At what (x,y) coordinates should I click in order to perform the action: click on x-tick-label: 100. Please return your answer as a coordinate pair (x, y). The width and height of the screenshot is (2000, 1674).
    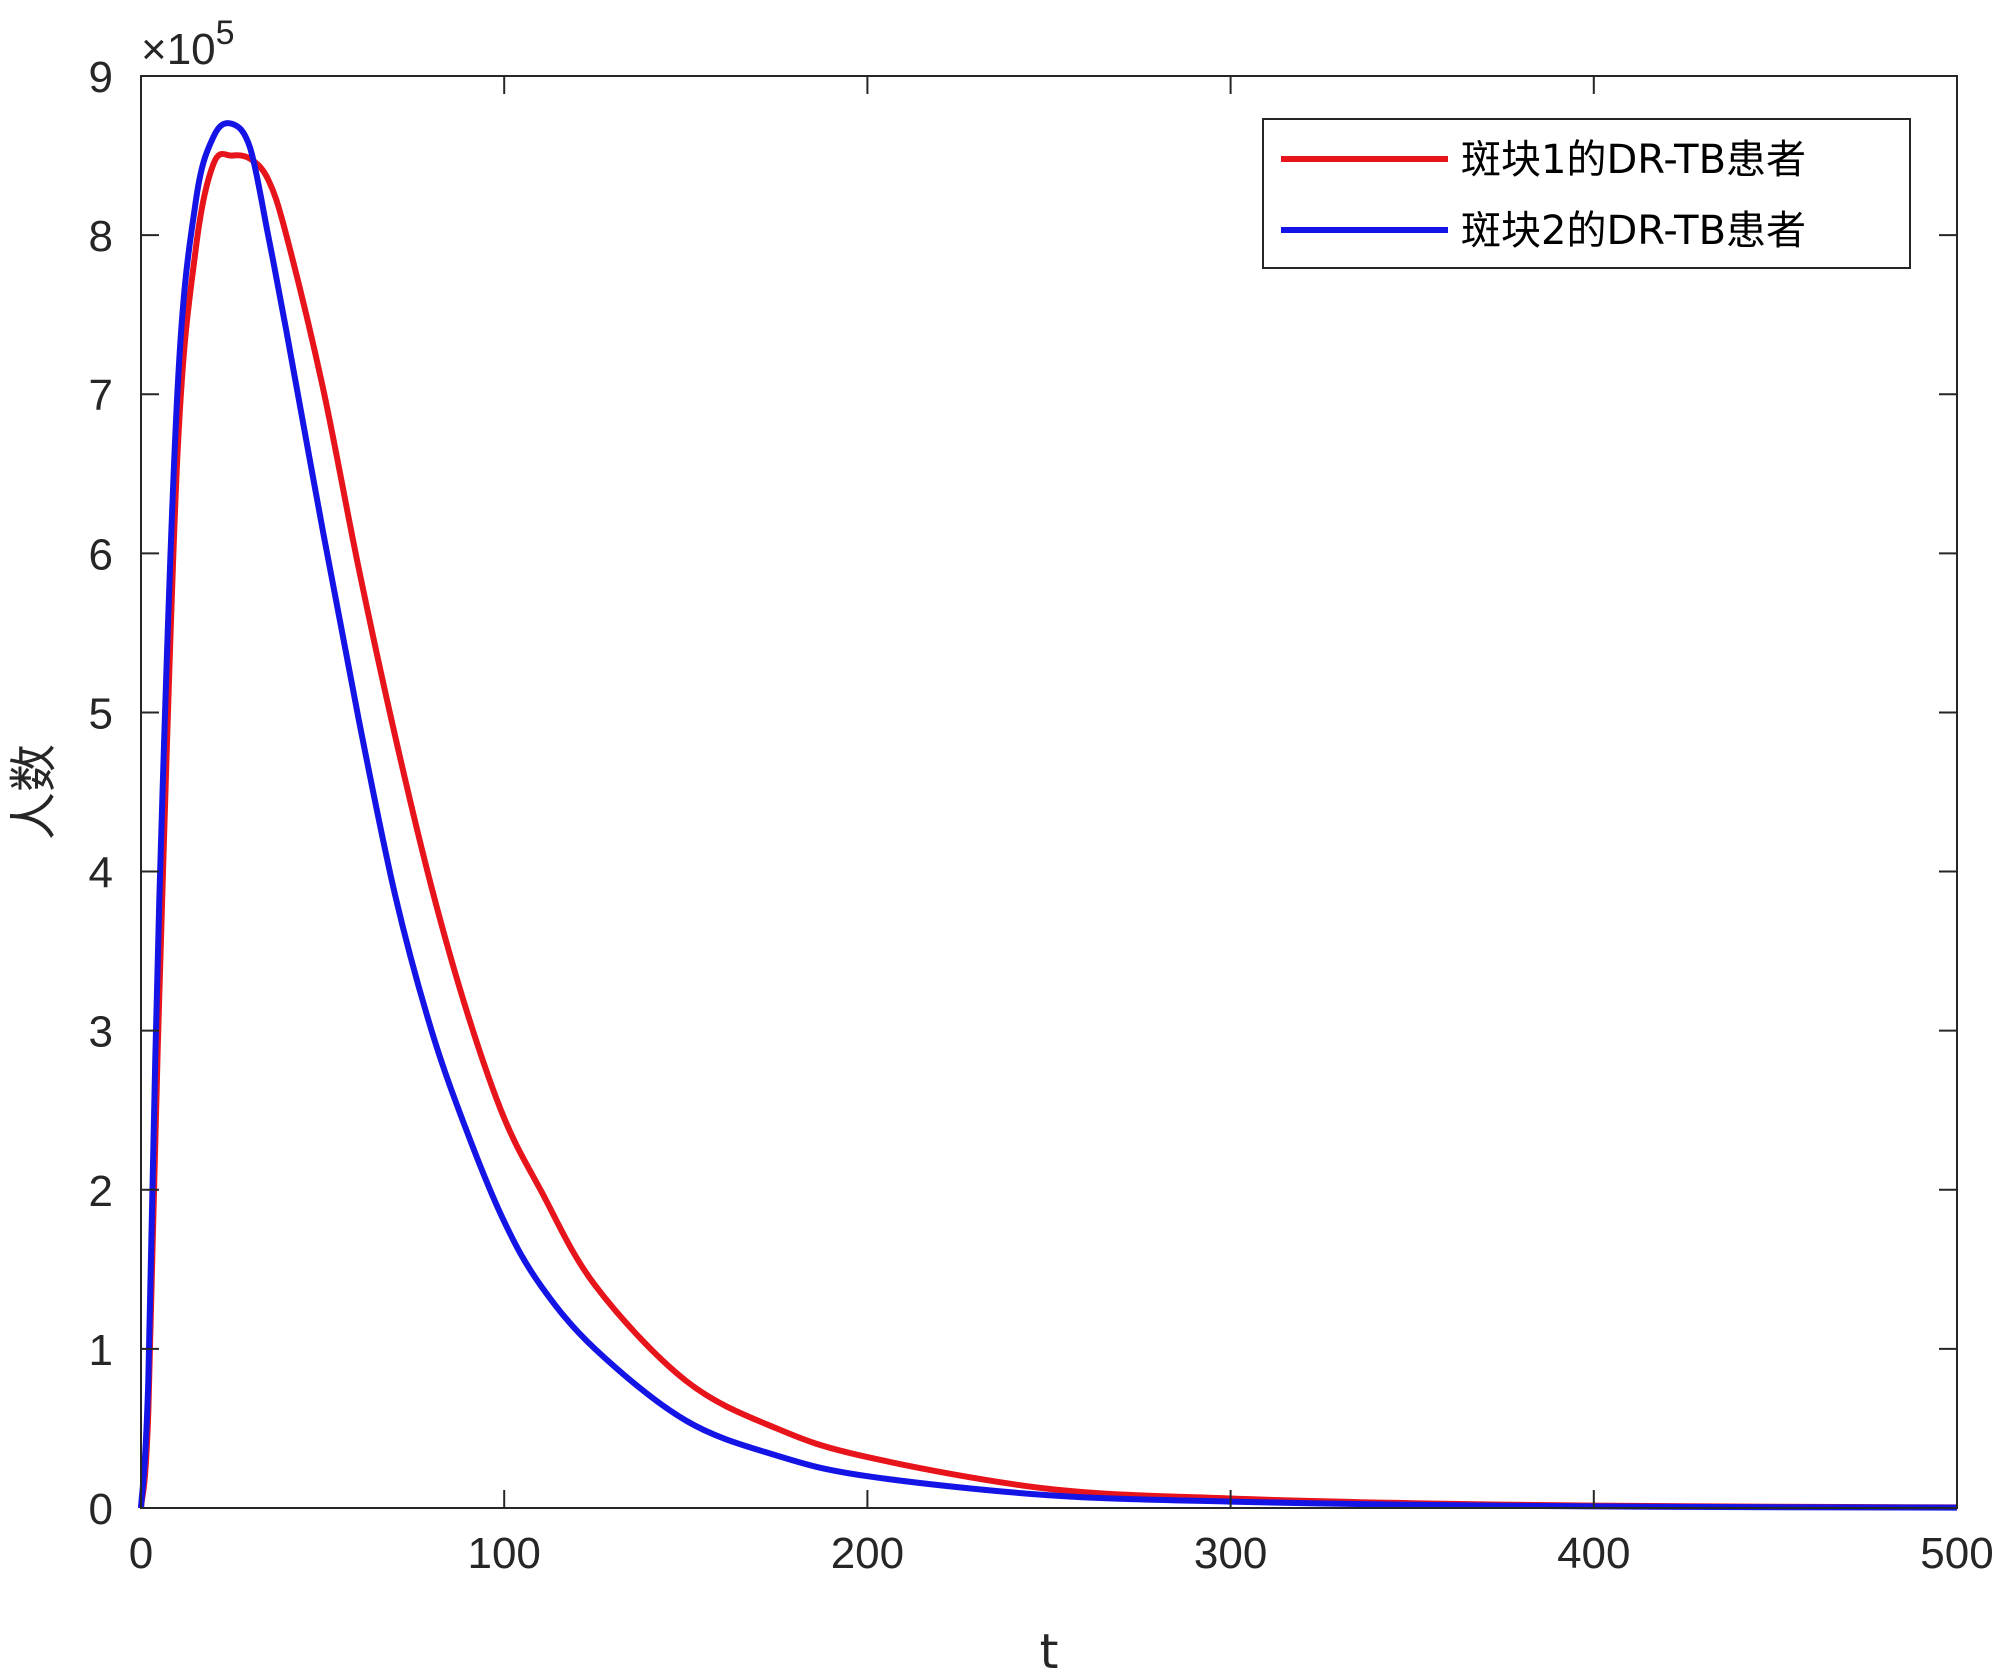
    Looking at the image, I should click on (503, 1553).